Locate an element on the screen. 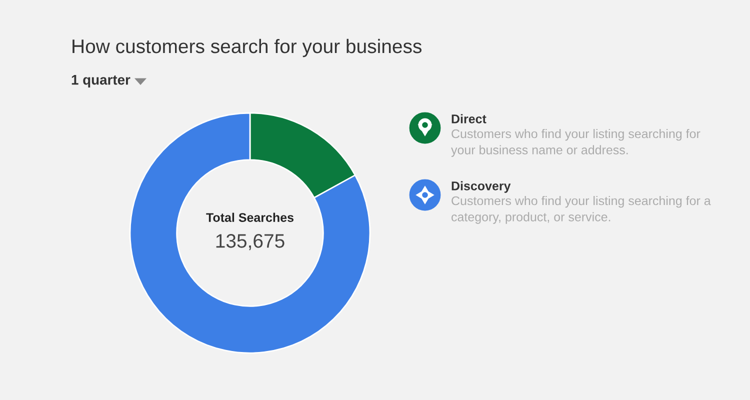  text: Total Searches is located at coordinates (250, 217).